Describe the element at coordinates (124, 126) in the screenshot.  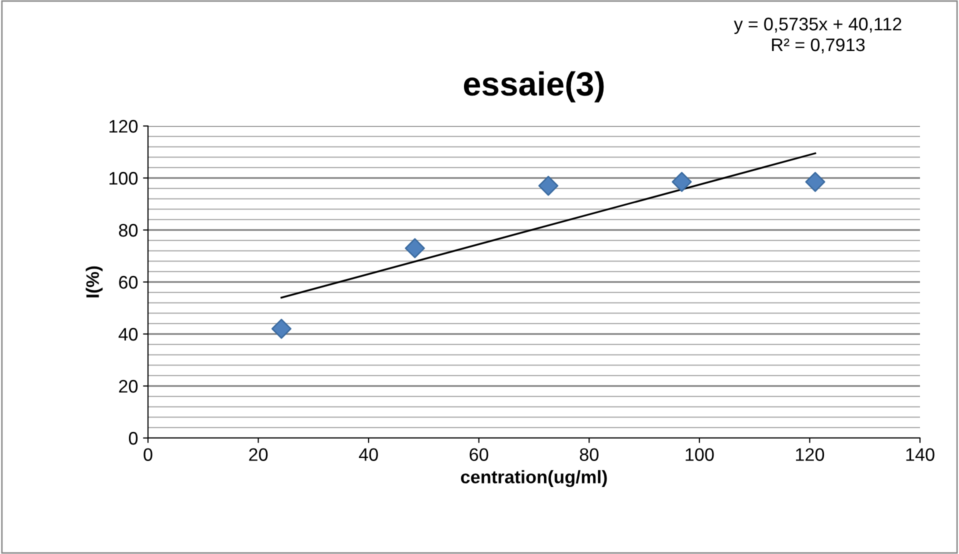
I see `y-tick-label: 120` at that location.